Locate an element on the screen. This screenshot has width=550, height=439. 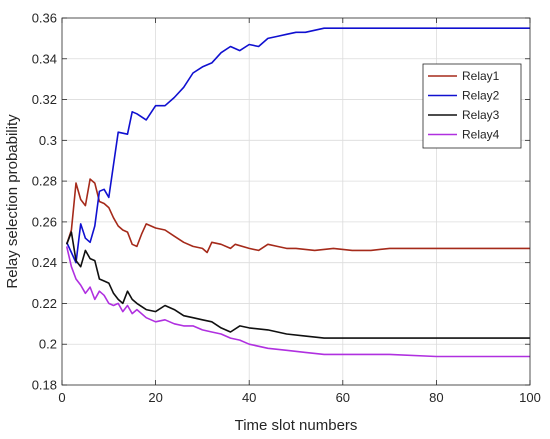
x-axis-label: Time slot numbers is located at coordinates (296, 425).